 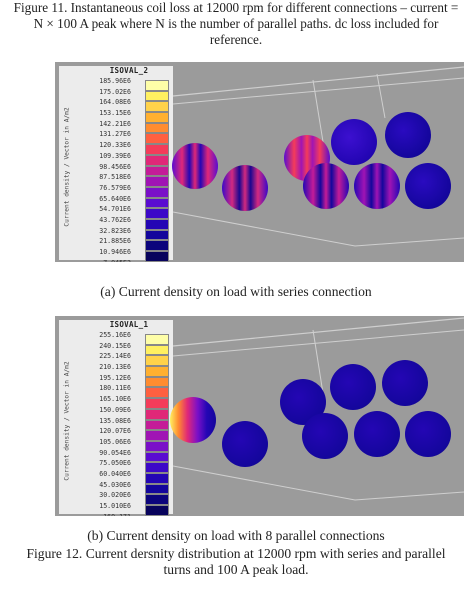 I want to click on legend-level-value: 225.14E6, so click(x=115, y=356).